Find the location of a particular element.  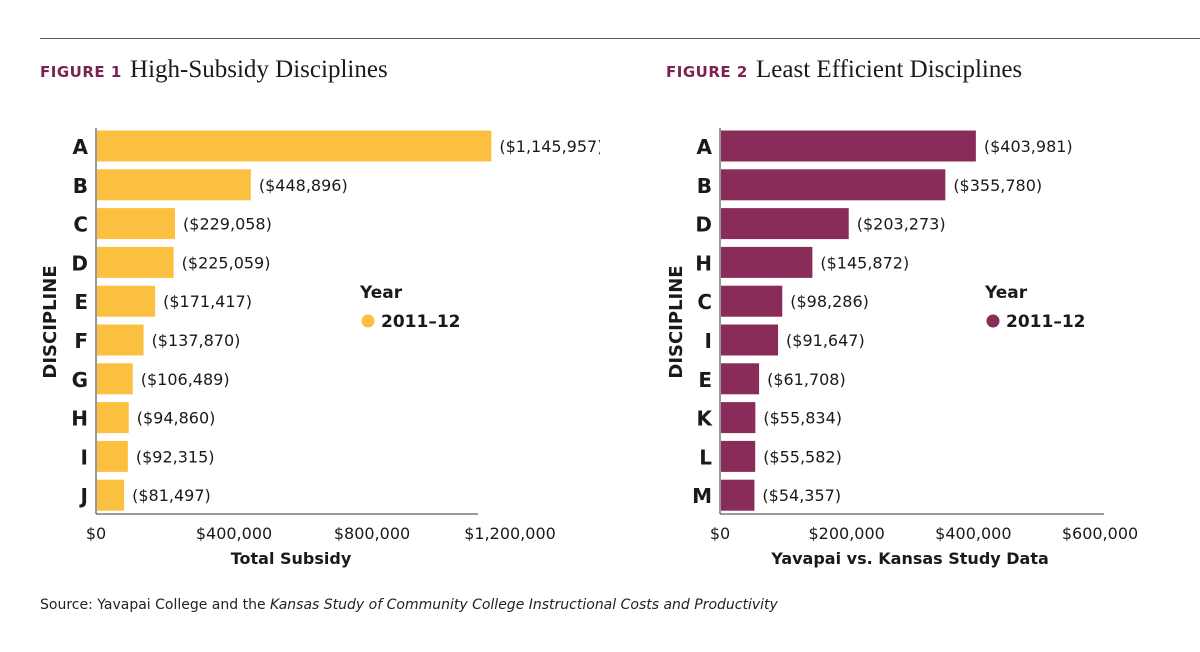

data-label: ($1,145,957) is located at coordinates (549, 146).